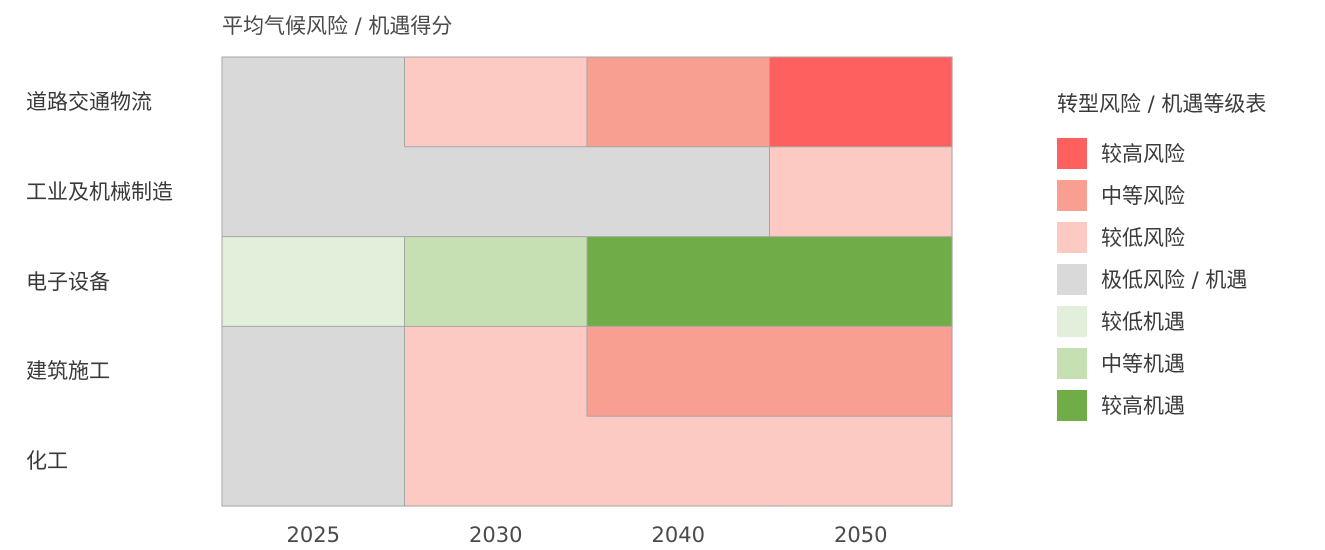  I want to click on chart-title: 平均气候风险 / 机遇得分, so click(337, 26).